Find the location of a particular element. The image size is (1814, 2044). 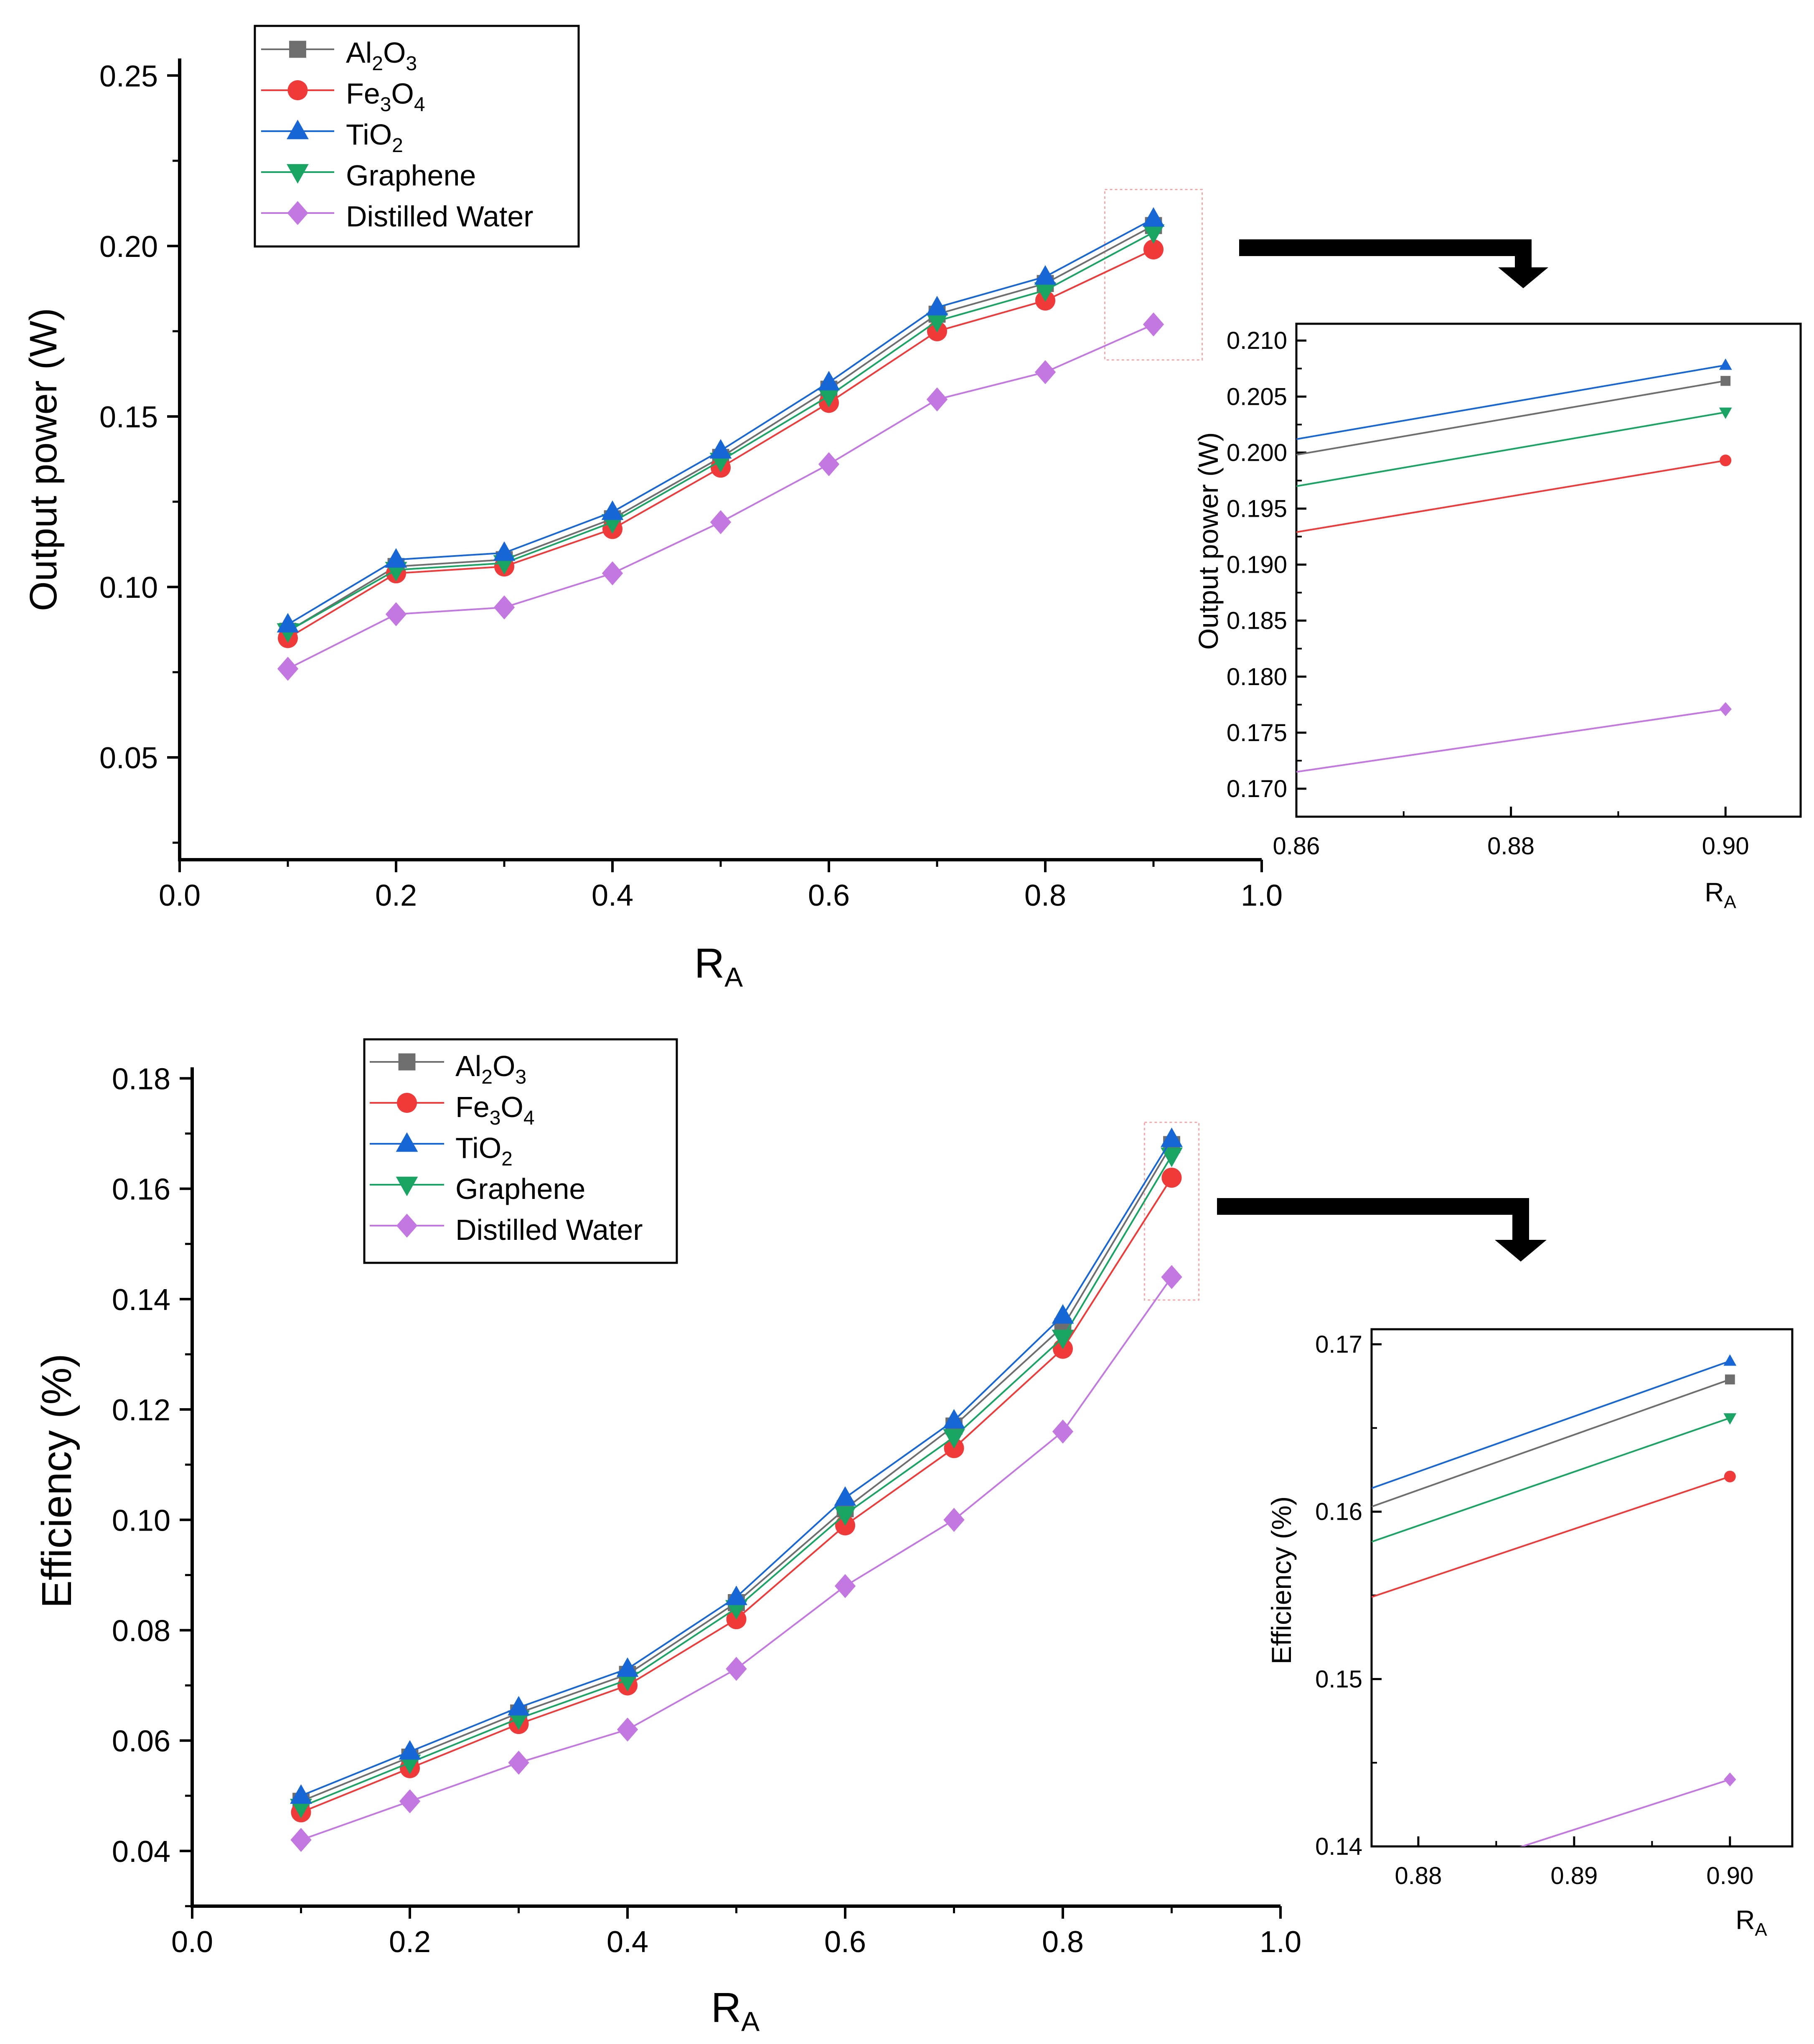

power-point-fe3o4 is located at coordinates (1153, 249).